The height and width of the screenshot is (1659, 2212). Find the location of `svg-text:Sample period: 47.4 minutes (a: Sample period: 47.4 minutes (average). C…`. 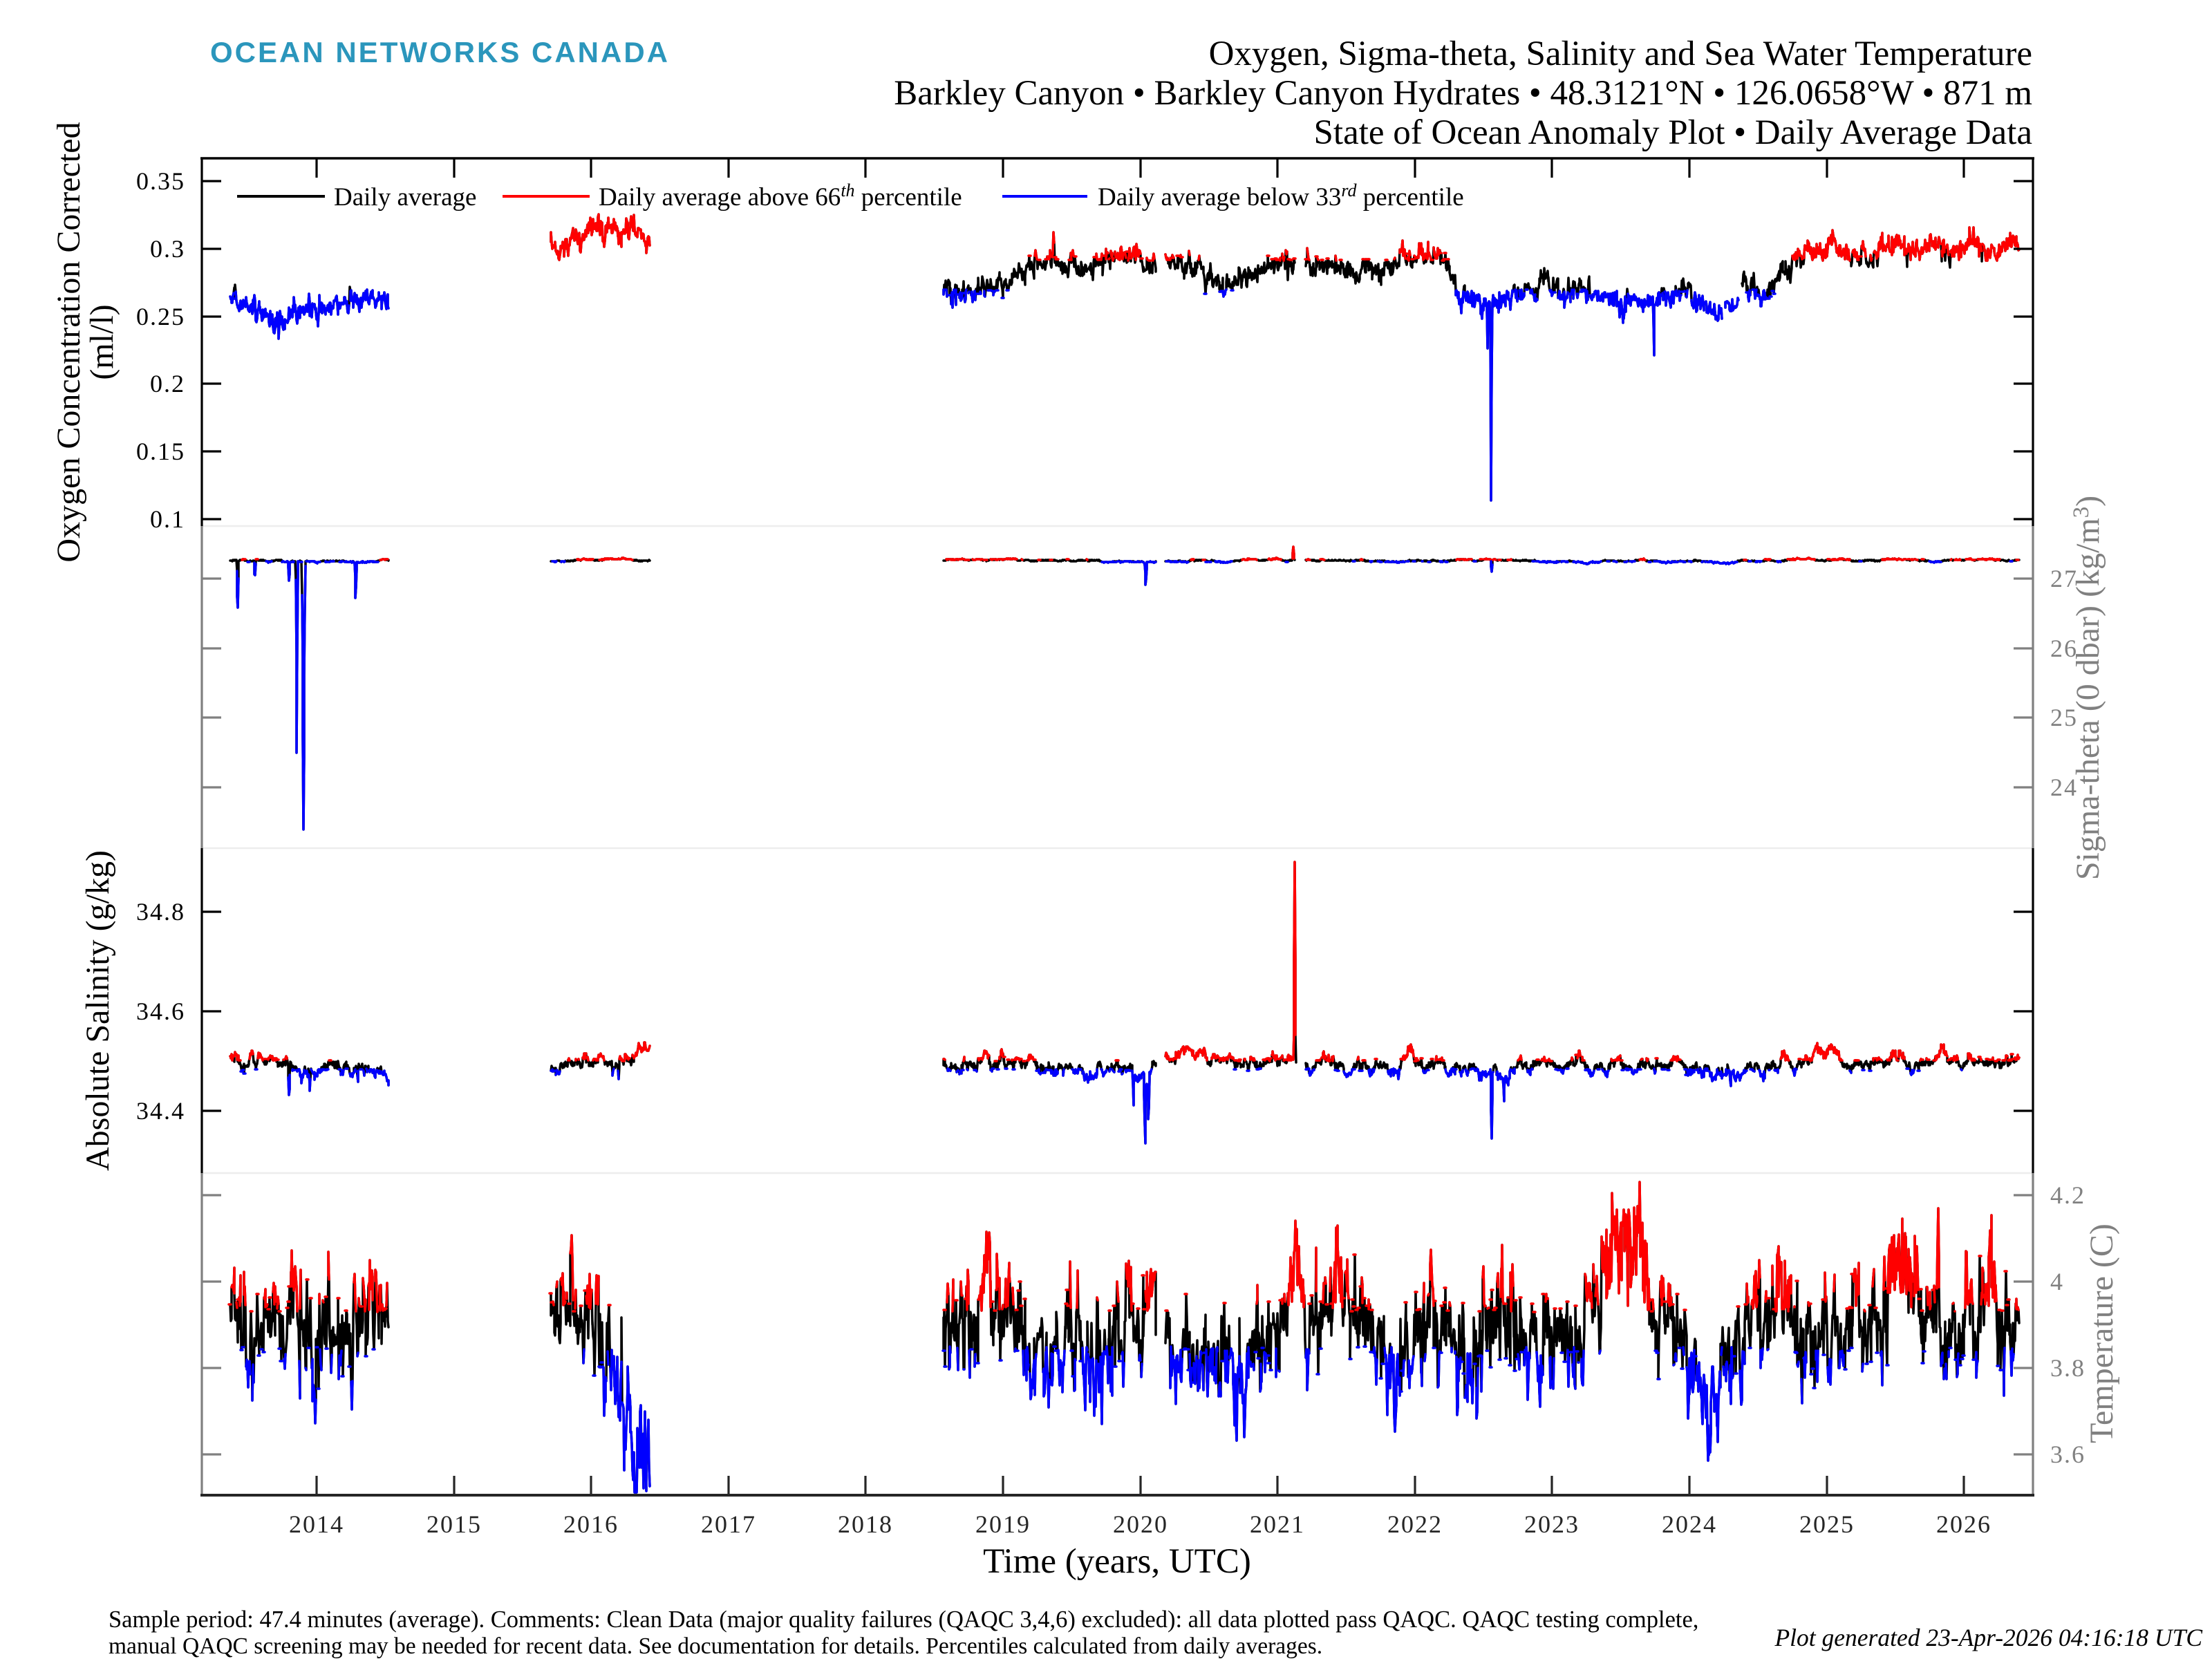

svg-text:Sample period: 47.4 minutes (a: Sample period: 47.4 minutes (average). C… is located at coordinates (903, 1619).